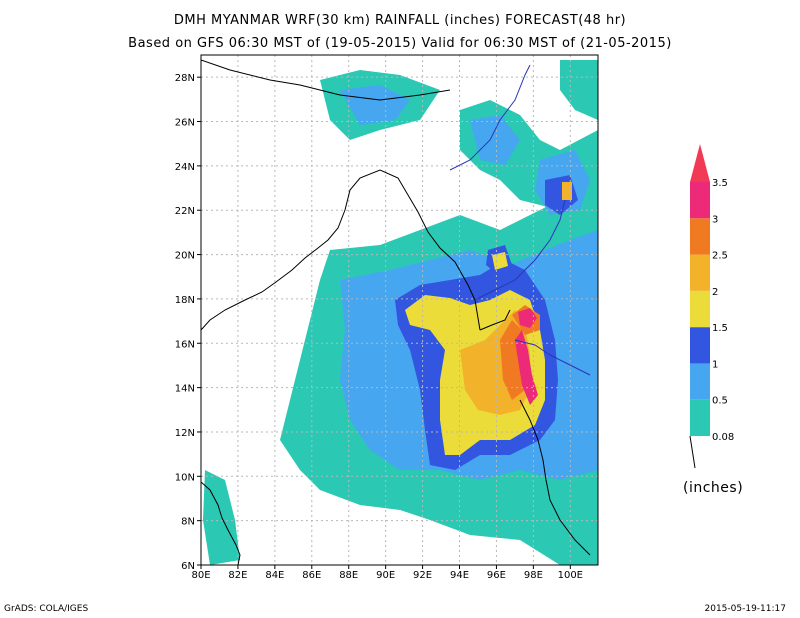  I want to click on colorbar-level-label: 0.08, so click(723, 437).